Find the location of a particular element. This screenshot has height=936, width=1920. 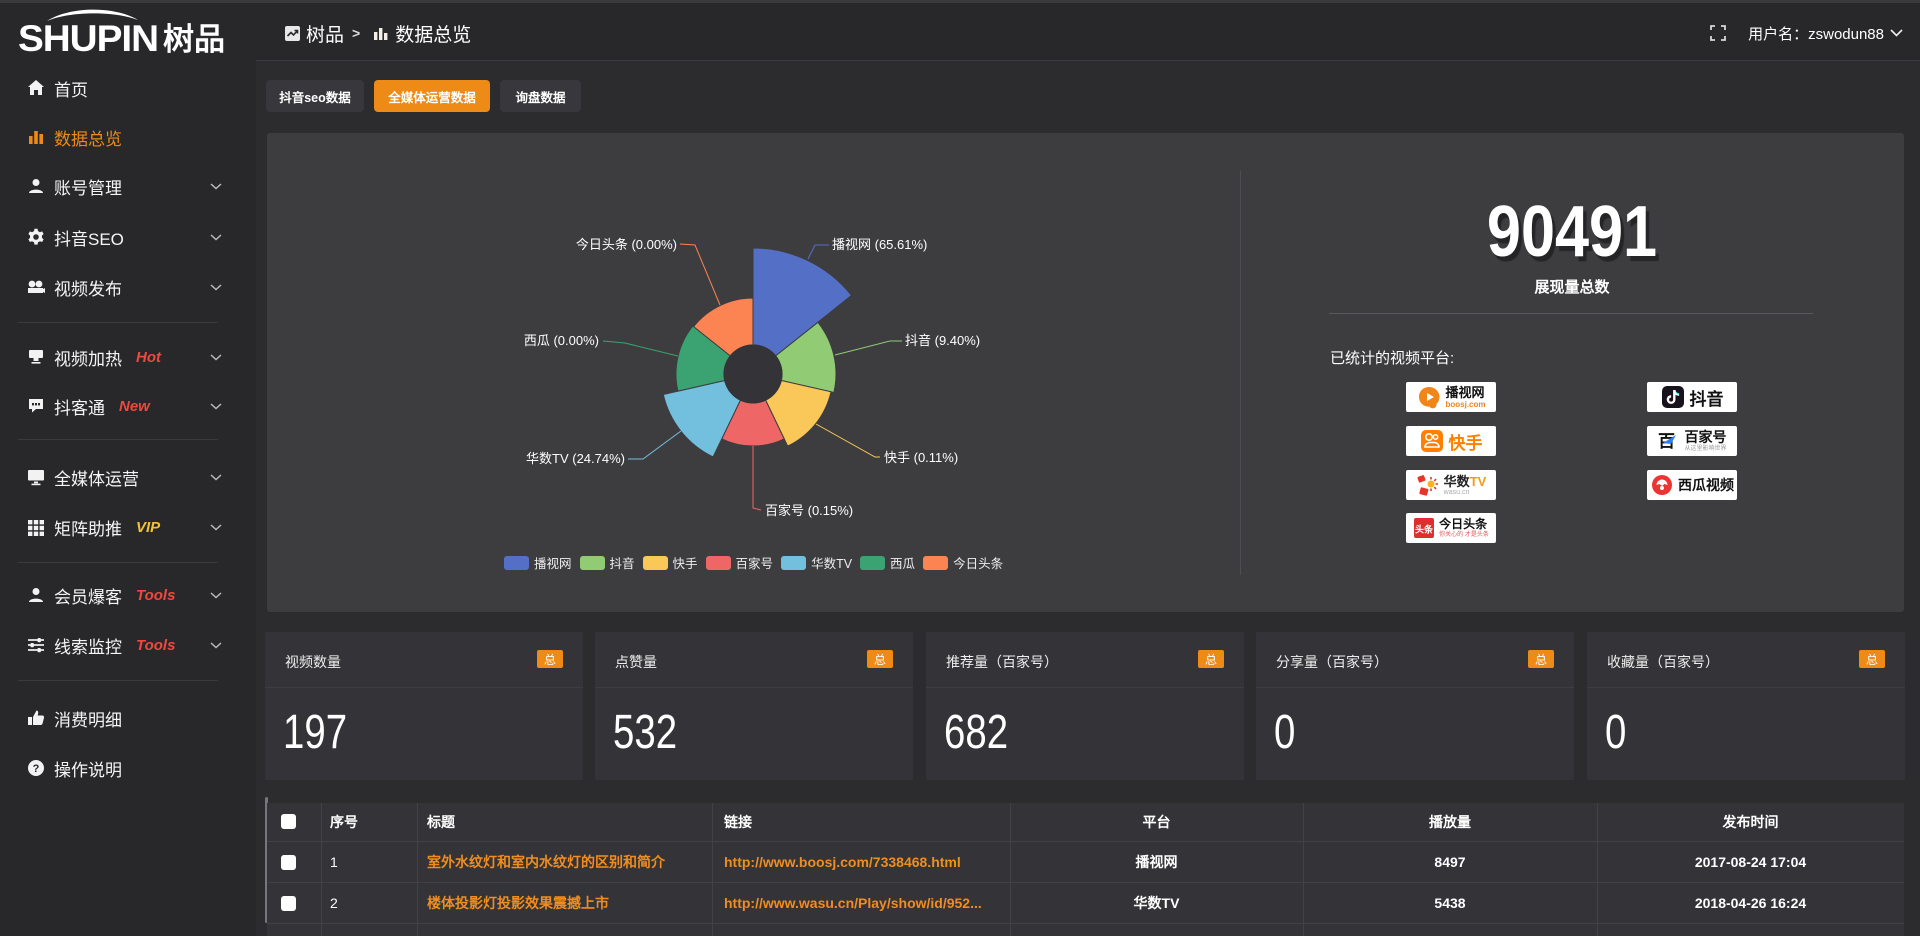

svg-text: 树品 is located at coordinates (194, 39).